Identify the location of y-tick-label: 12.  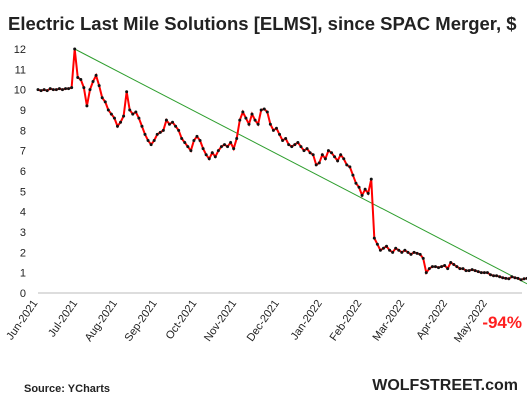
(20, 50).